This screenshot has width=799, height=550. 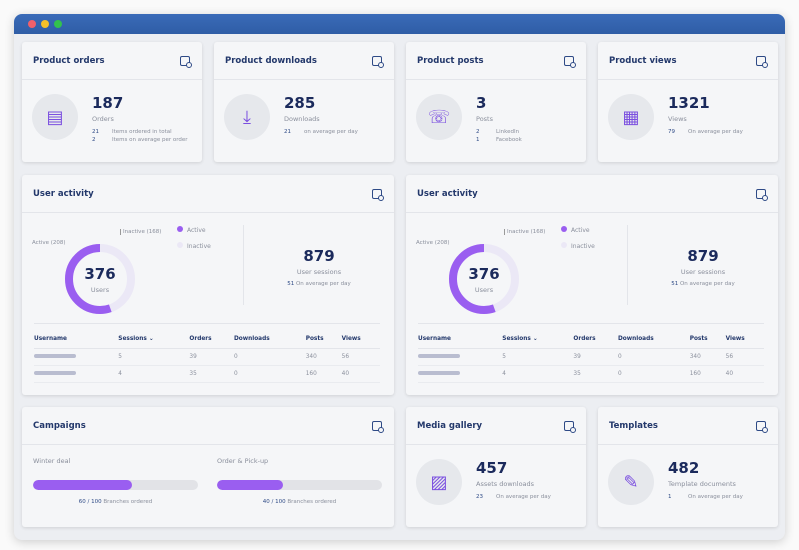 What do you see at coordinates (675, 284) in the screenshot?
I see `avg-count: 51` at bounding box center [675, 284].